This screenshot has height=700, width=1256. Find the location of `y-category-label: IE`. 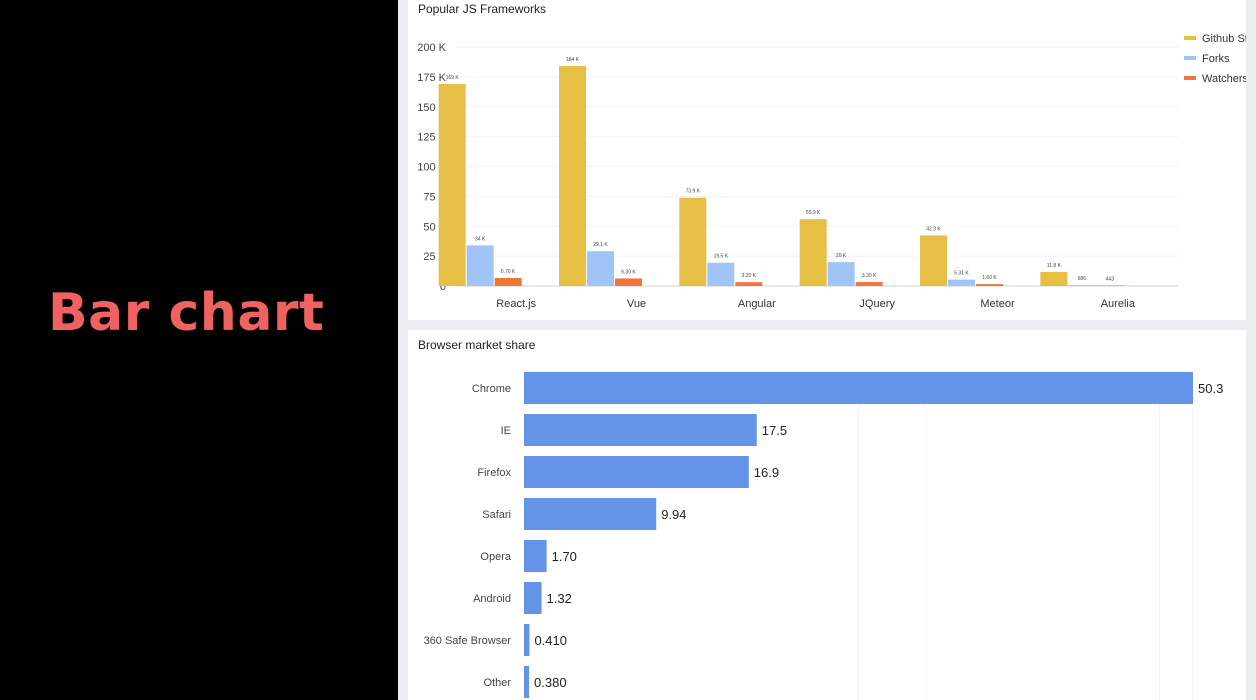

y-category-label: IE is located at coordinates (506, 431).